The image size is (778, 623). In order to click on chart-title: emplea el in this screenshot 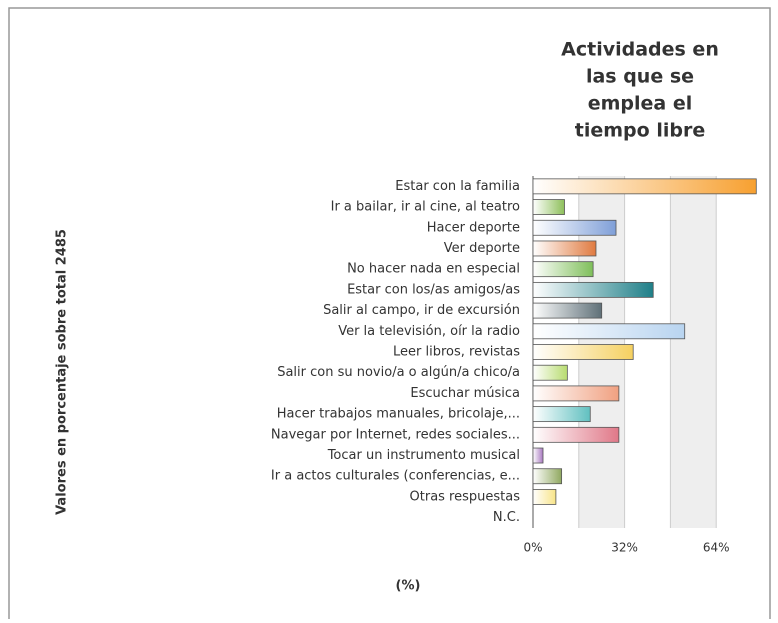, I will do `click(640, 104)`.